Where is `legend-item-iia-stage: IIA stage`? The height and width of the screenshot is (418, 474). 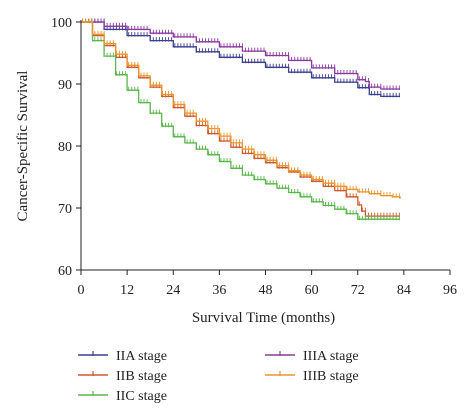
legend-item-iia-stage: IIA stage is located at coordinates (122, 356).